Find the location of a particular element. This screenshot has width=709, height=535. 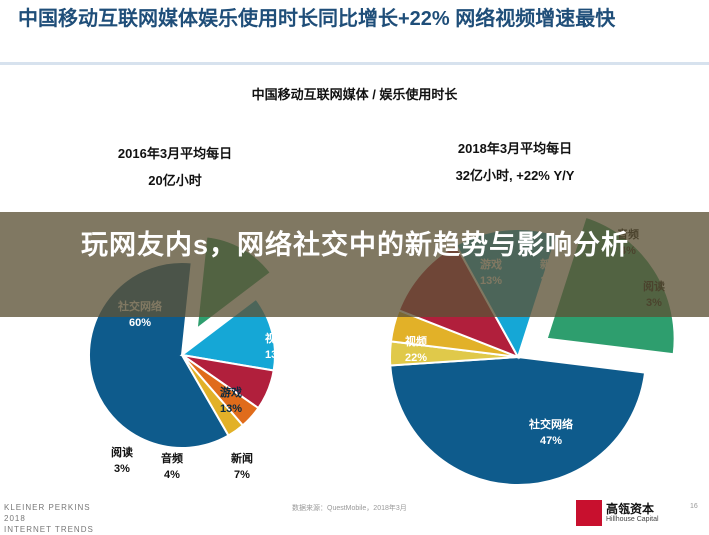

overlay-title: 玩网友内s，网络社交中的新趋势与影响分析 is located at coordinates (354, 245).